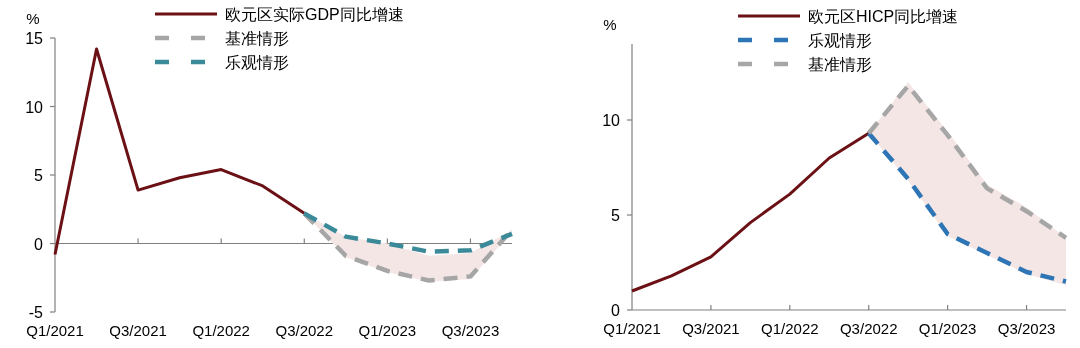 The image size is (1080, 348). I want to click on y-tick-label: -5, so click(36, 312).